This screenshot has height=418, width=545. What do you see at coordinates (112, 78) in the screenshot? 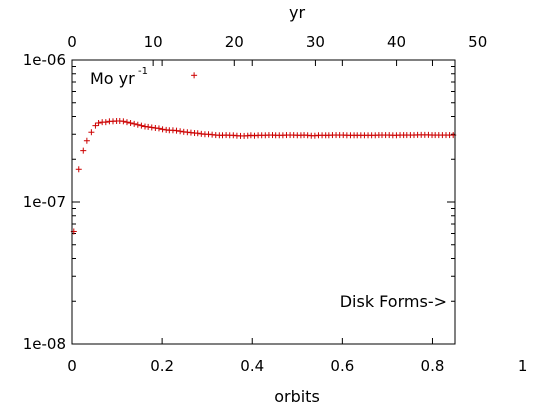
I see `units-annotation: Mo yr` at bounding box center [112, 78].